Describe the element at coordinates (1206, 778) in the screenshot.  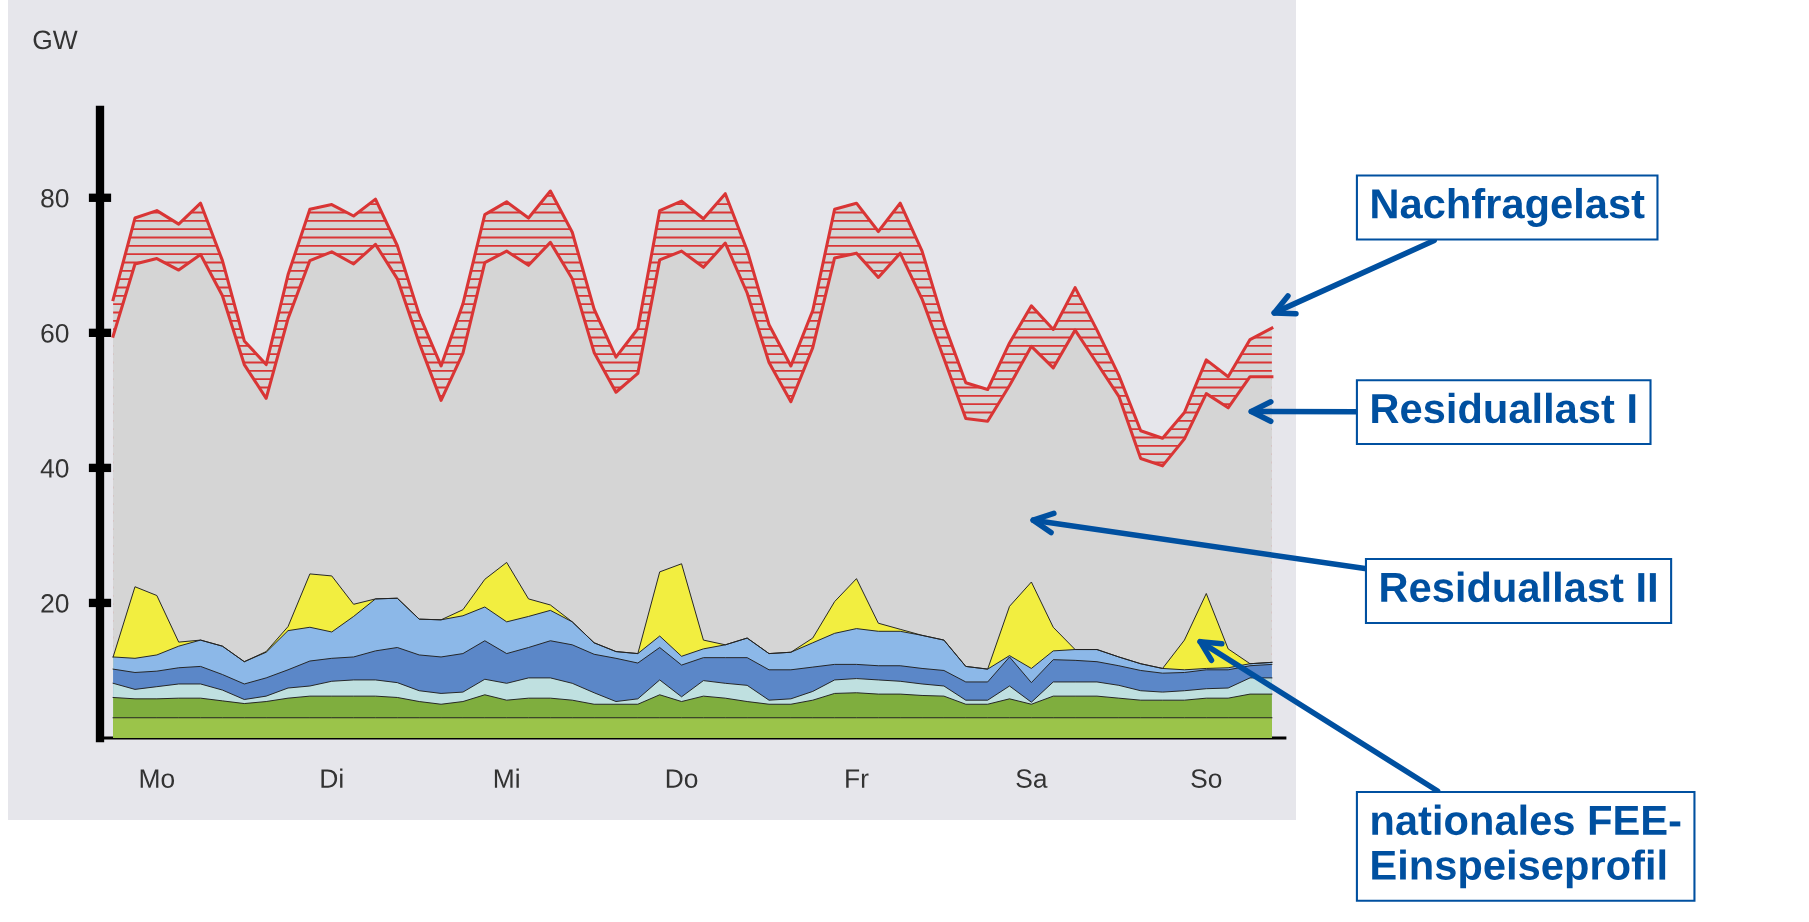
I see `x-tick-label: So` at that location.